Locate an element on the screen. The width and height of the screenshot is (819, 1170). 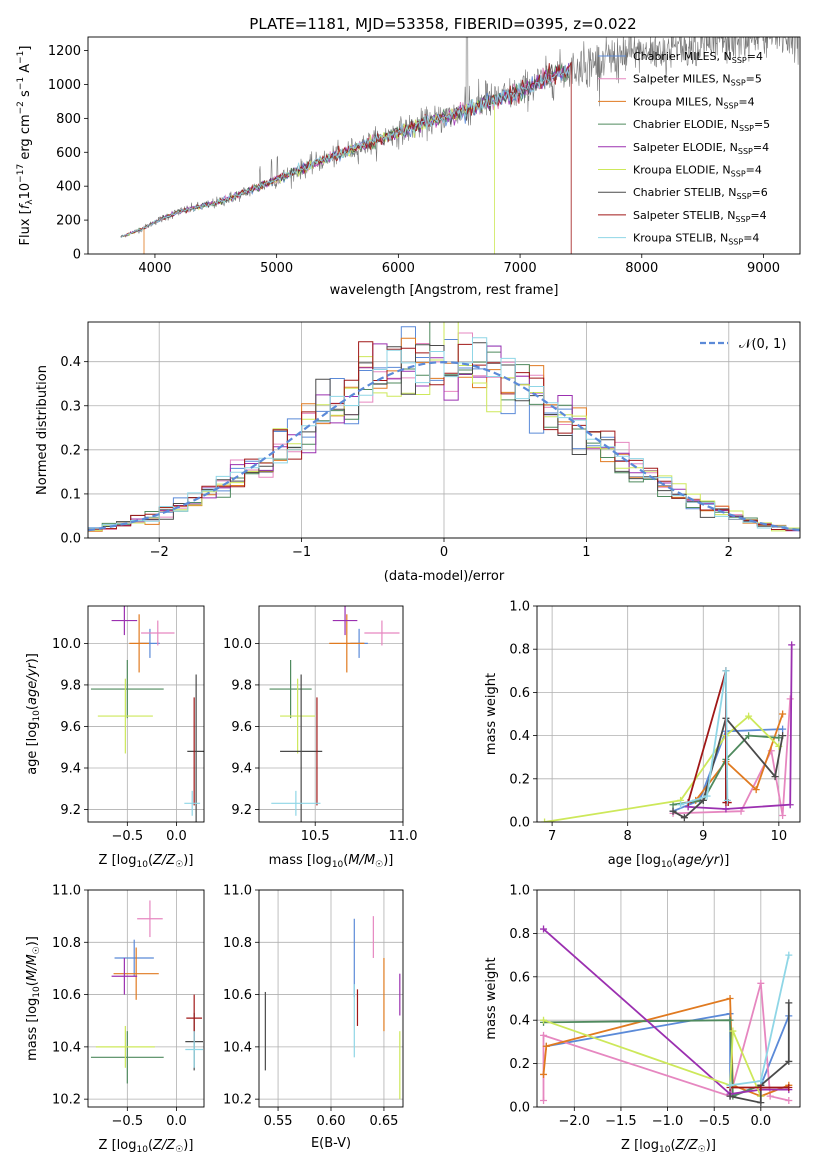
weight_vs_Z-xtick-label-1: −1.5 is located at coordinates (621, 1121).